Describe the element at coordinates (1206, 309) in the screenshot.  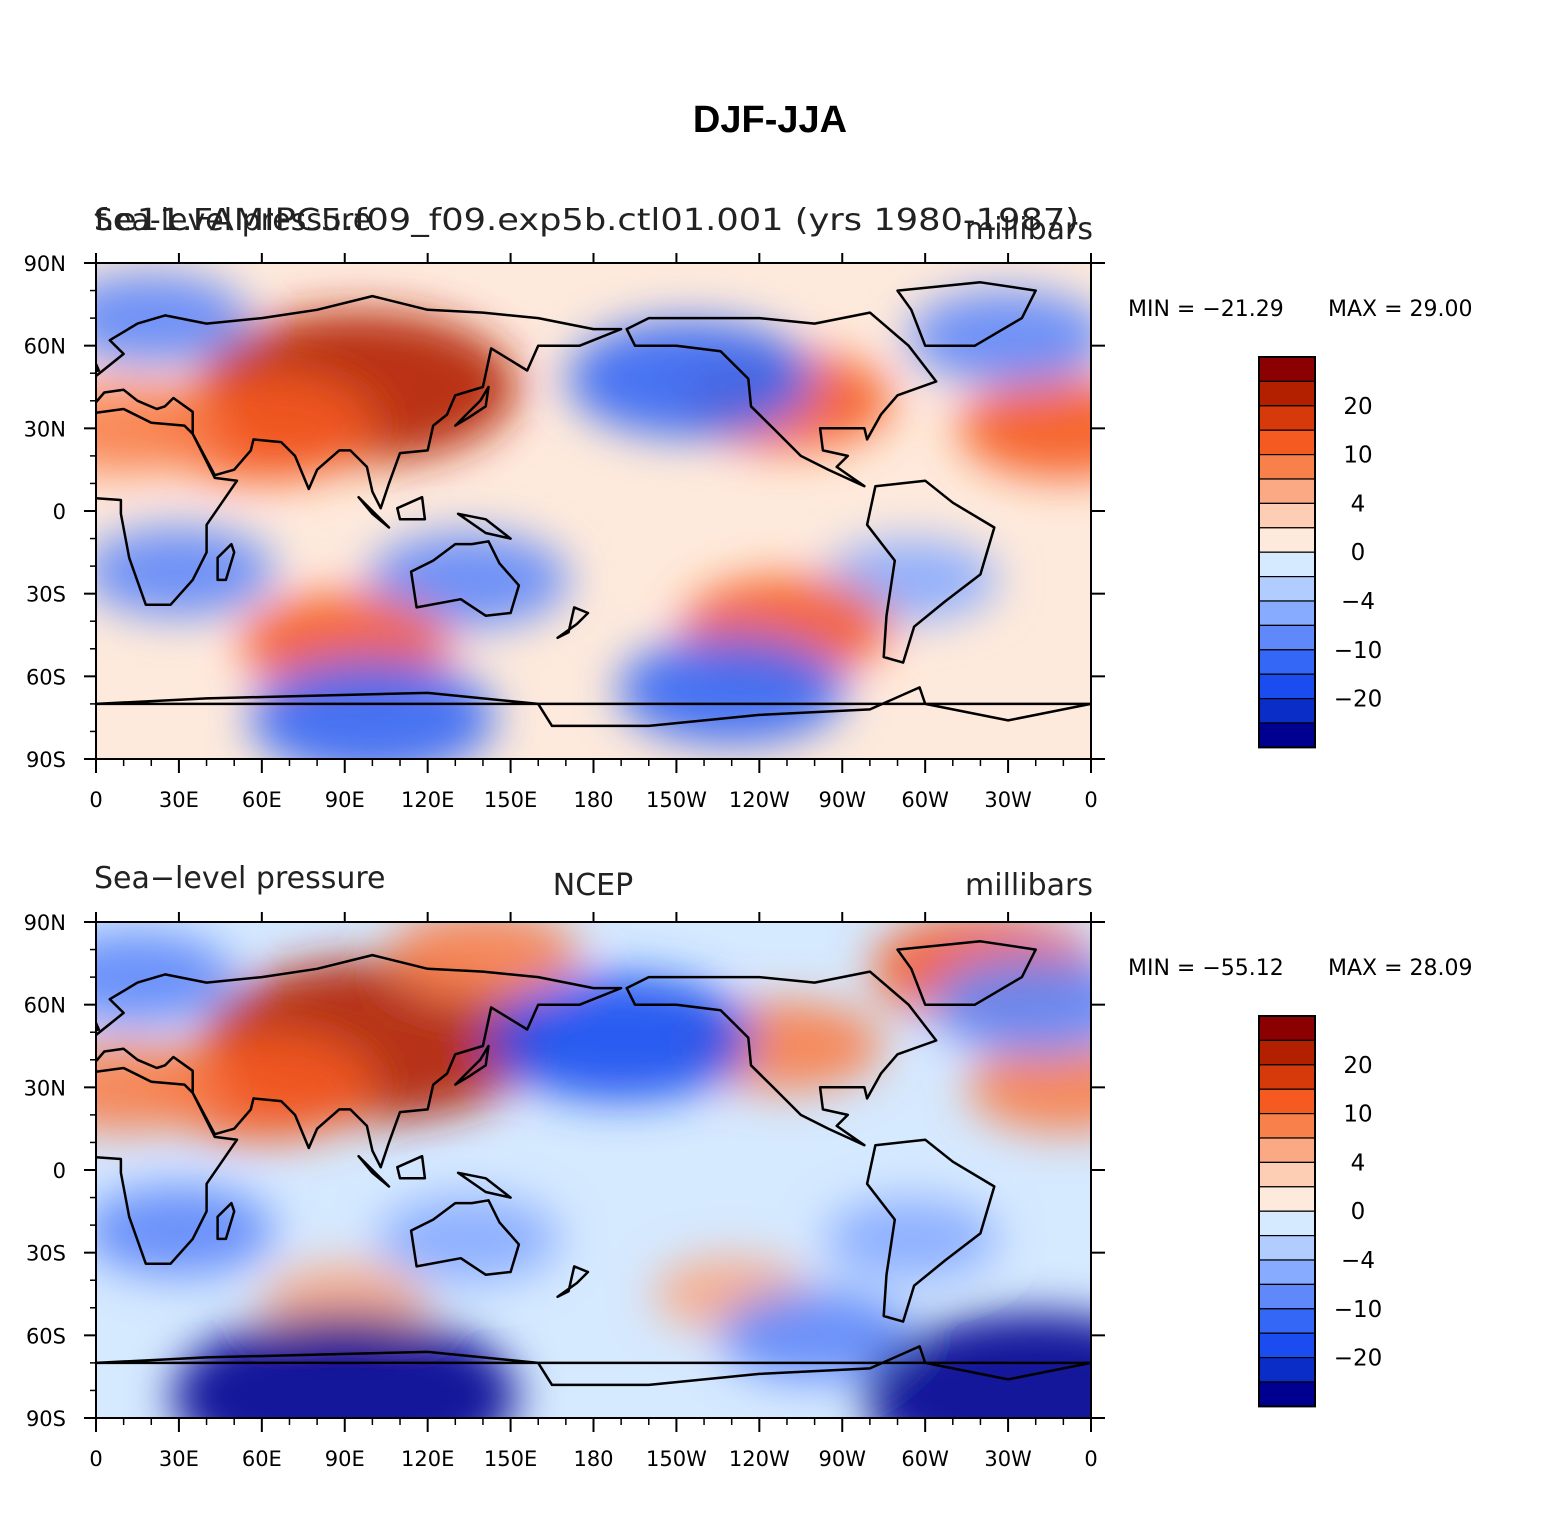
I see `panel-1-min-label: MIN = −21.29` at that location.